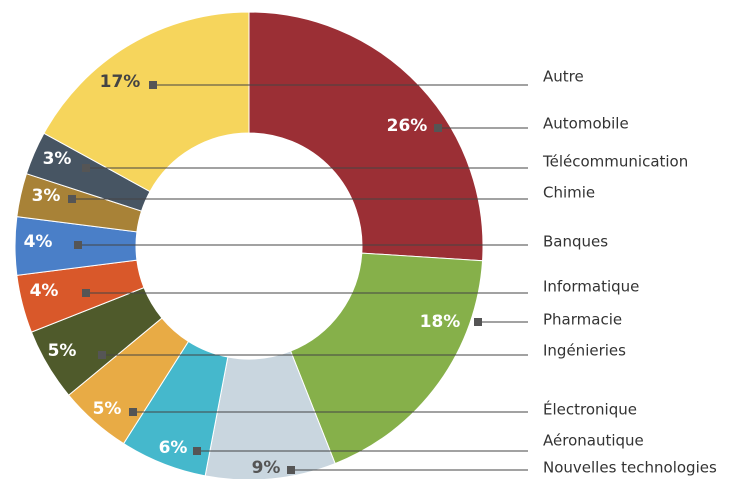  I want to click on legend-label: Télécommunication, so click(615, 162).